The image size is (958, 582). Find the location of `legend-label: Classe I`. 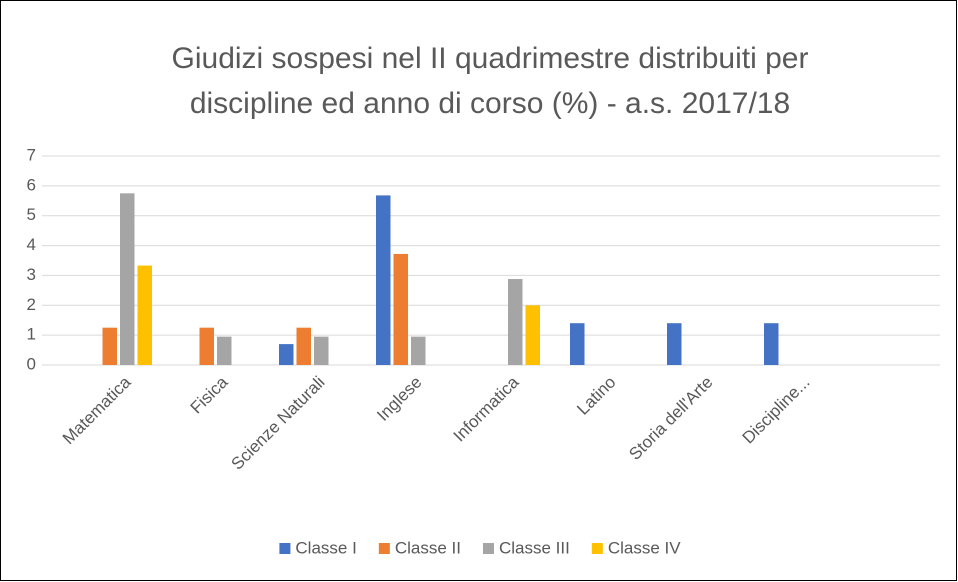

legend-label: Classe I is located at coordinates (325, 547).